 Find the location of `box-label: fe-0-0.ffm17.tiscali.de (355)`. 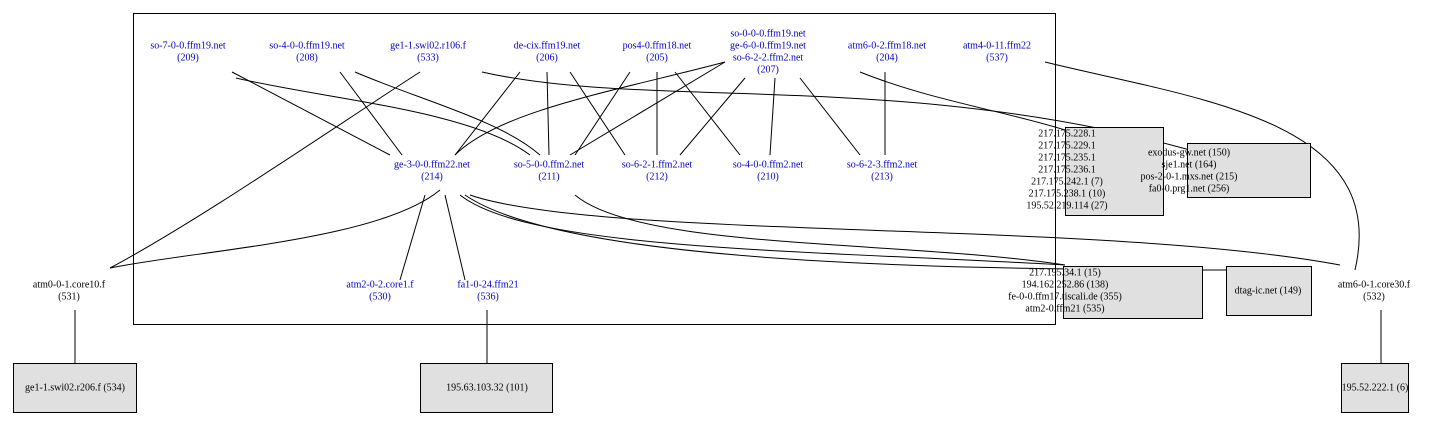

box-label: fe-0-0.ffm17.tiscali.de (355) is located at coordinates (1065, 296).